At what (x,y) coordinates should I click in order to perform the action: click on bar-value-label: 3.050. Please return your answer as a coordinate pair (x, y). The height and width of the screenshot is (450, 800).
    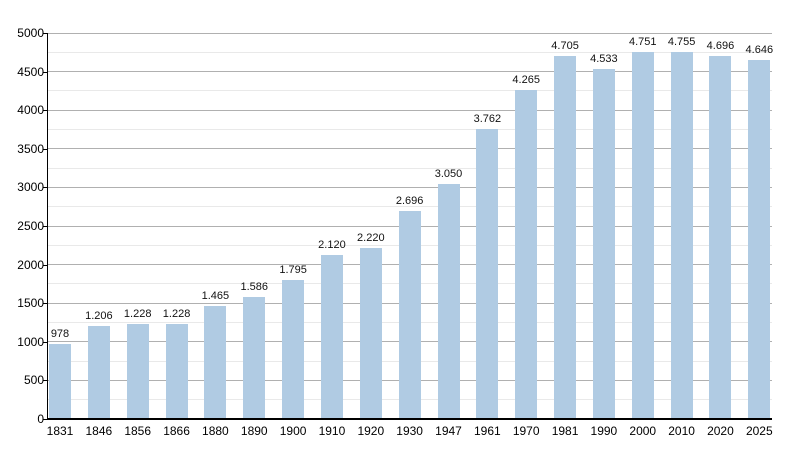
    Looking at the image, I should click on (448, 173).